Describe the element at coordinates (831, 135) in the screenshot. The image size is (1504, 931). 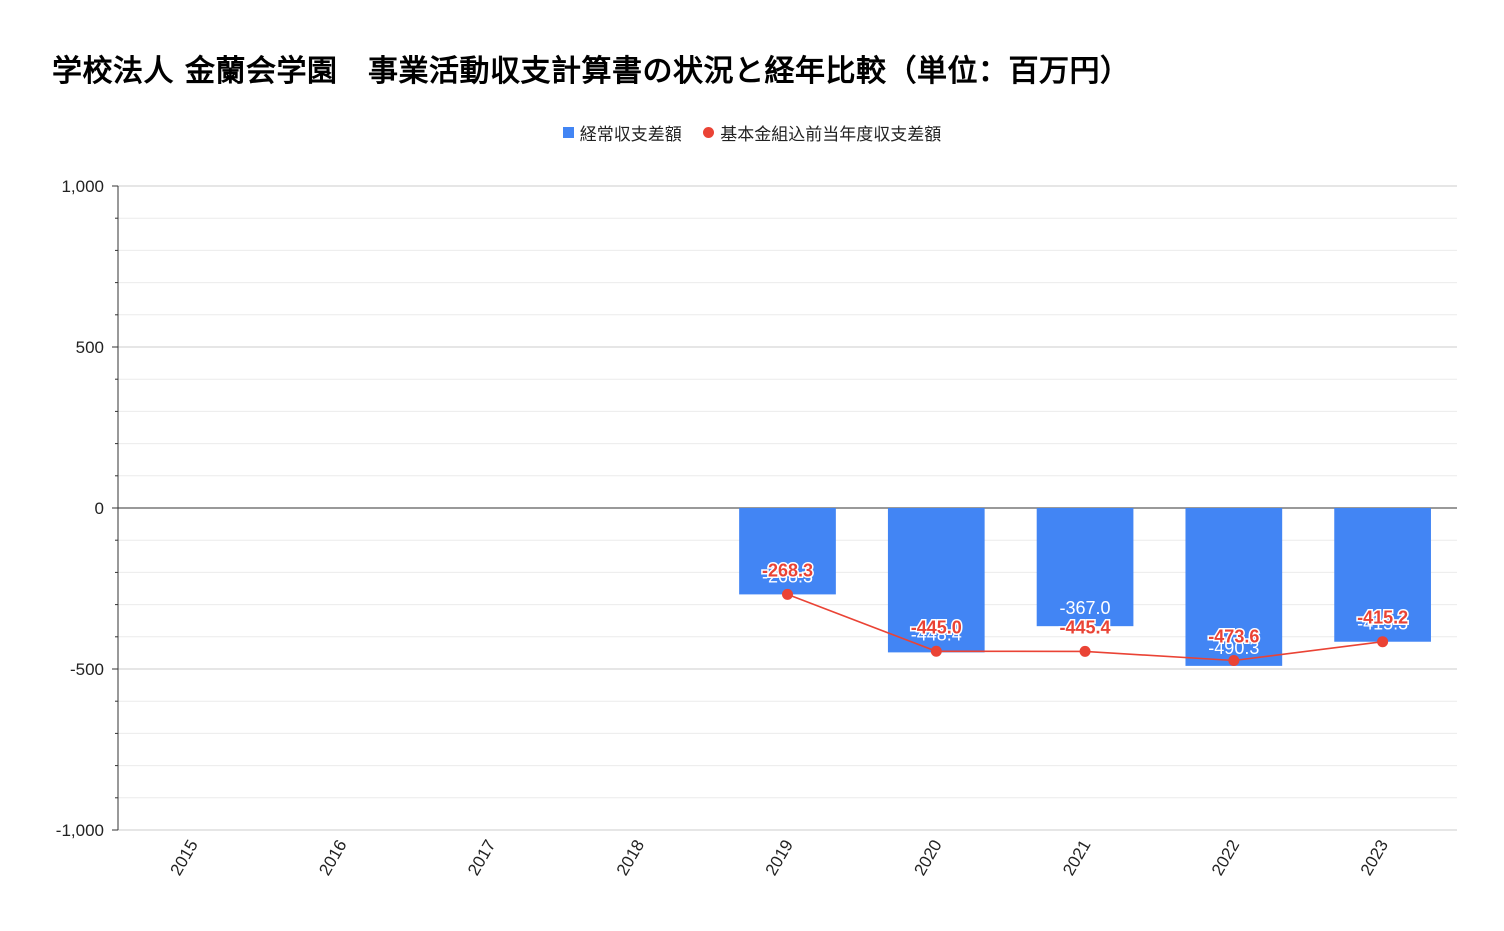
I see `legend-label-line: 基本金組込前当年度収支差額` at that location.